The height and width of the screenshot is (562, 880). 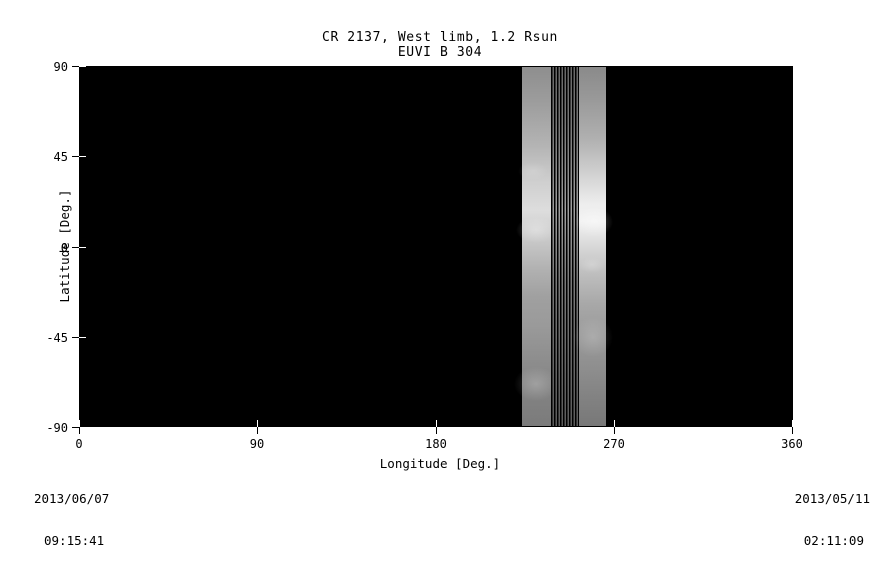 What do you see at coordinates (72, 498) in the screenshot?
I see `start-date: 2013/06/07` at bounding box center [72, 498].